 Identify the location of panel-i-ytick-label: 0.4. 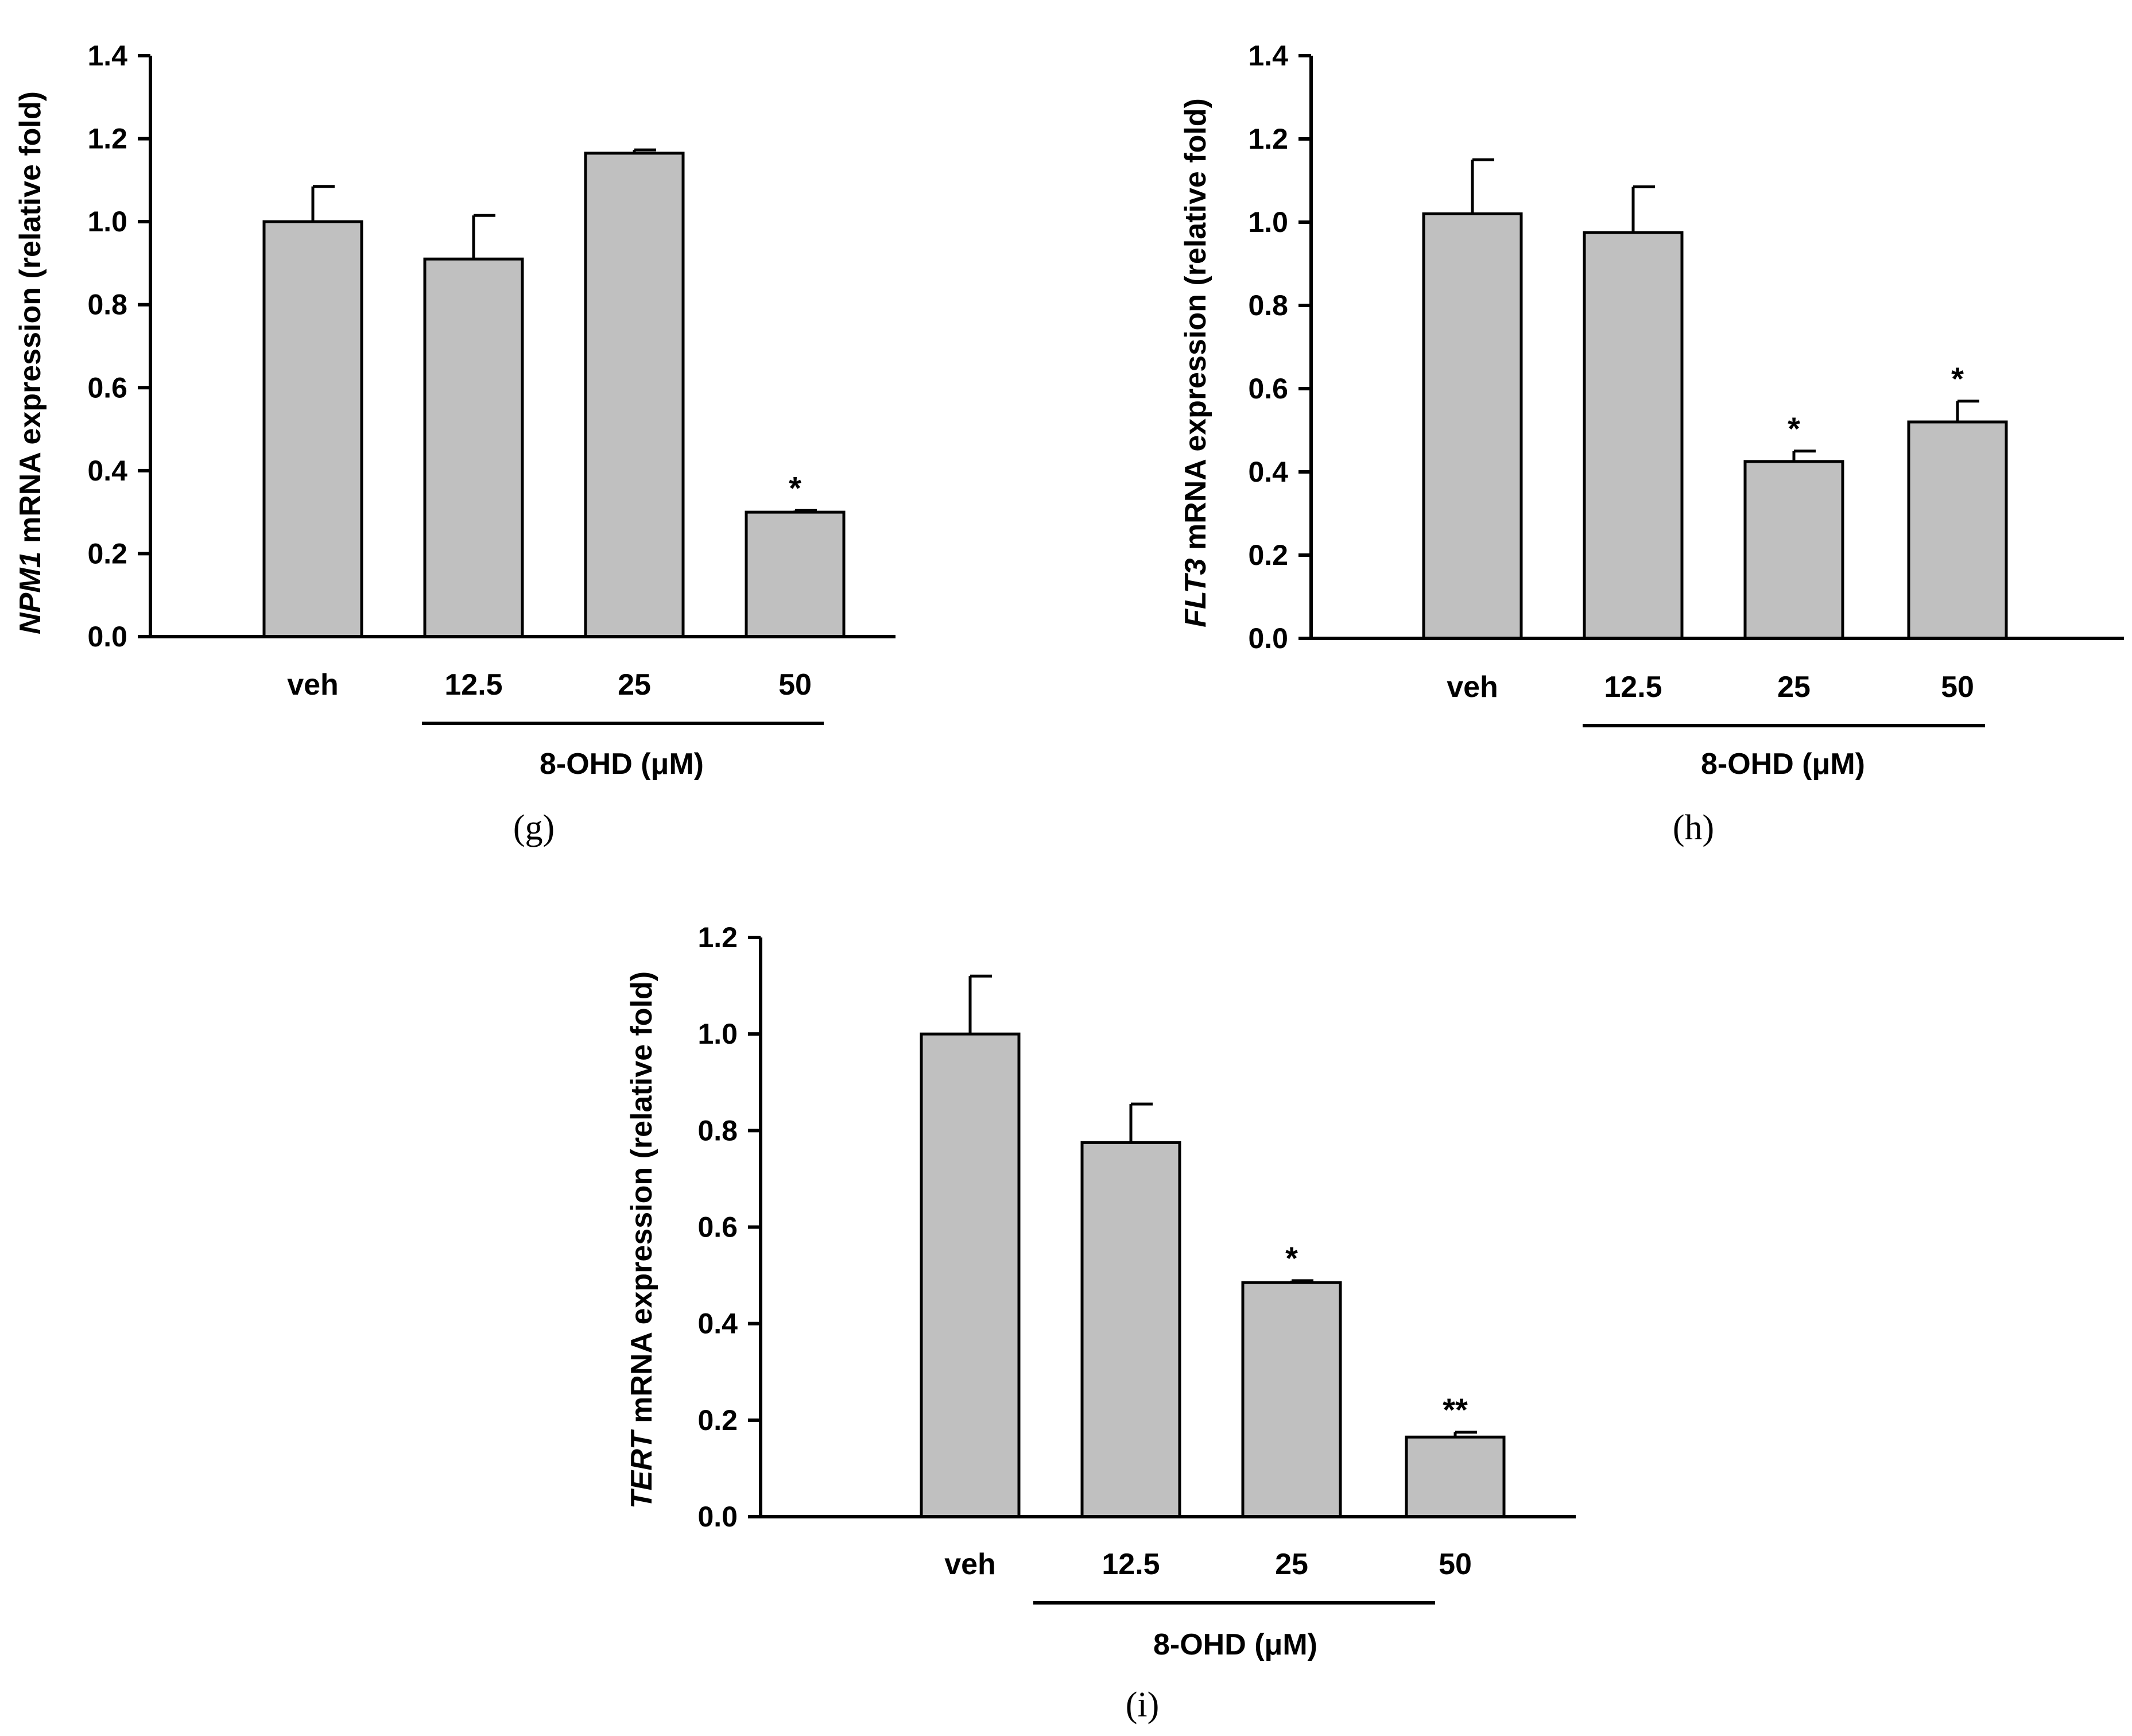
(717, 1324).